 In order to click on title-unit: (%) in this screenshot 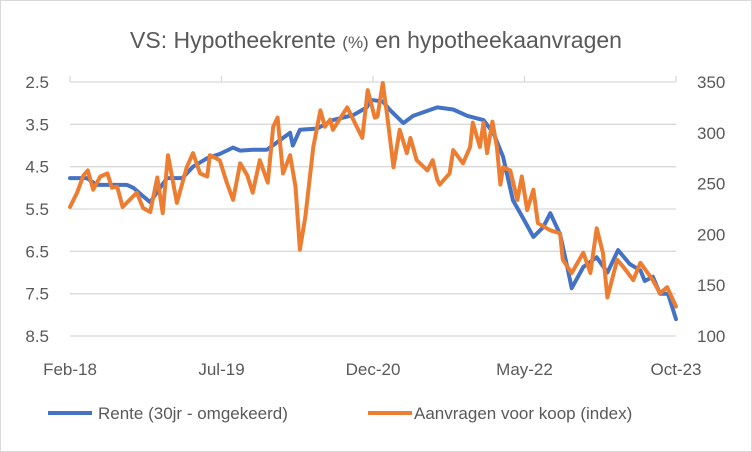, I will do `click(355, 42)`.